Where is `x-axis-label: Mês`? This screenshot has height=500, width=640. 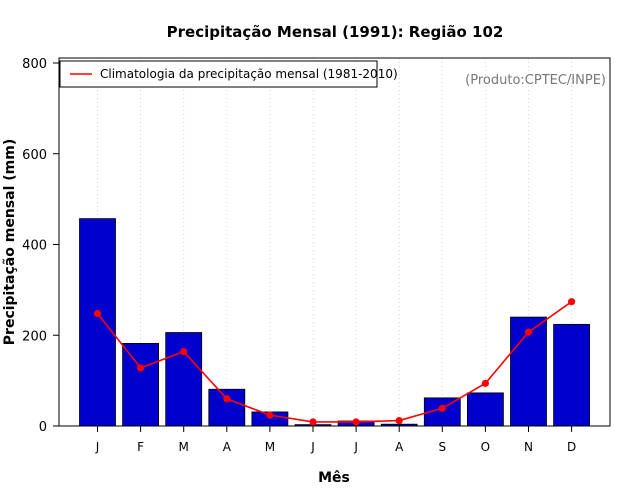 x-axis-label: Mês is located at coordinates (334, 478).